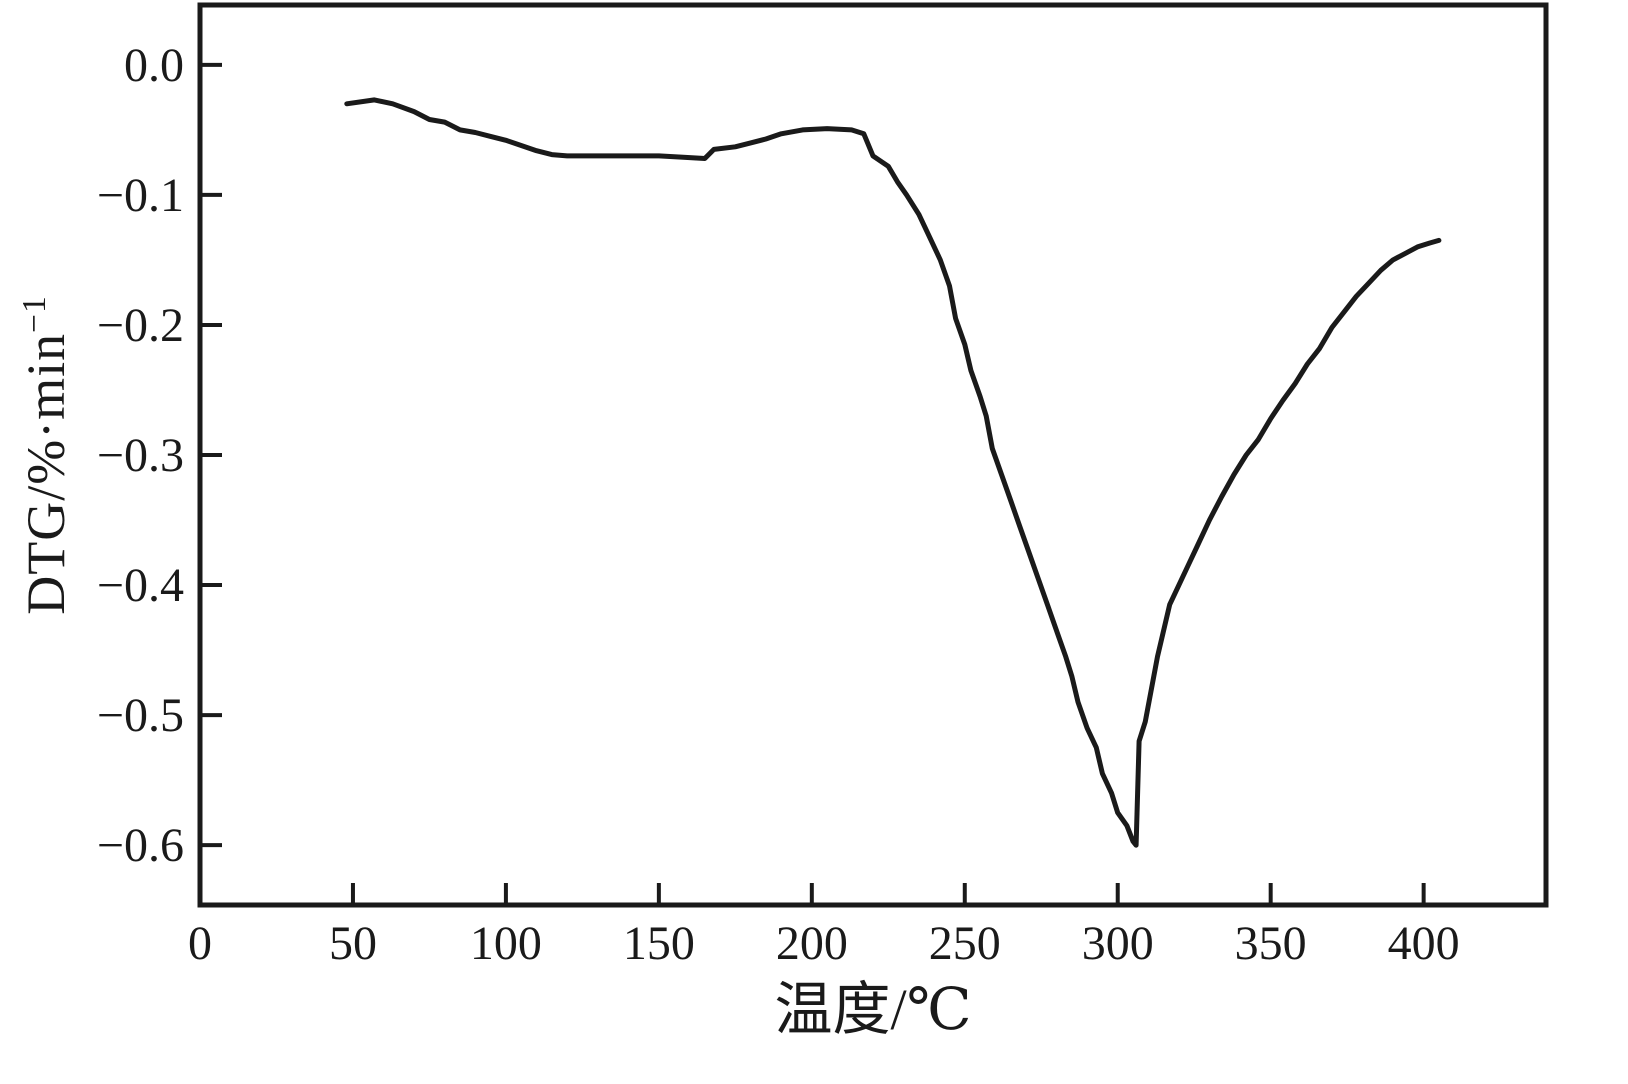 Image resolution: width=1628 pixels, height=1084 pixels. Describe the element at coordinates (34, 314) in the screenshot. I see `y-axis-label-exponent: −1` at that location.